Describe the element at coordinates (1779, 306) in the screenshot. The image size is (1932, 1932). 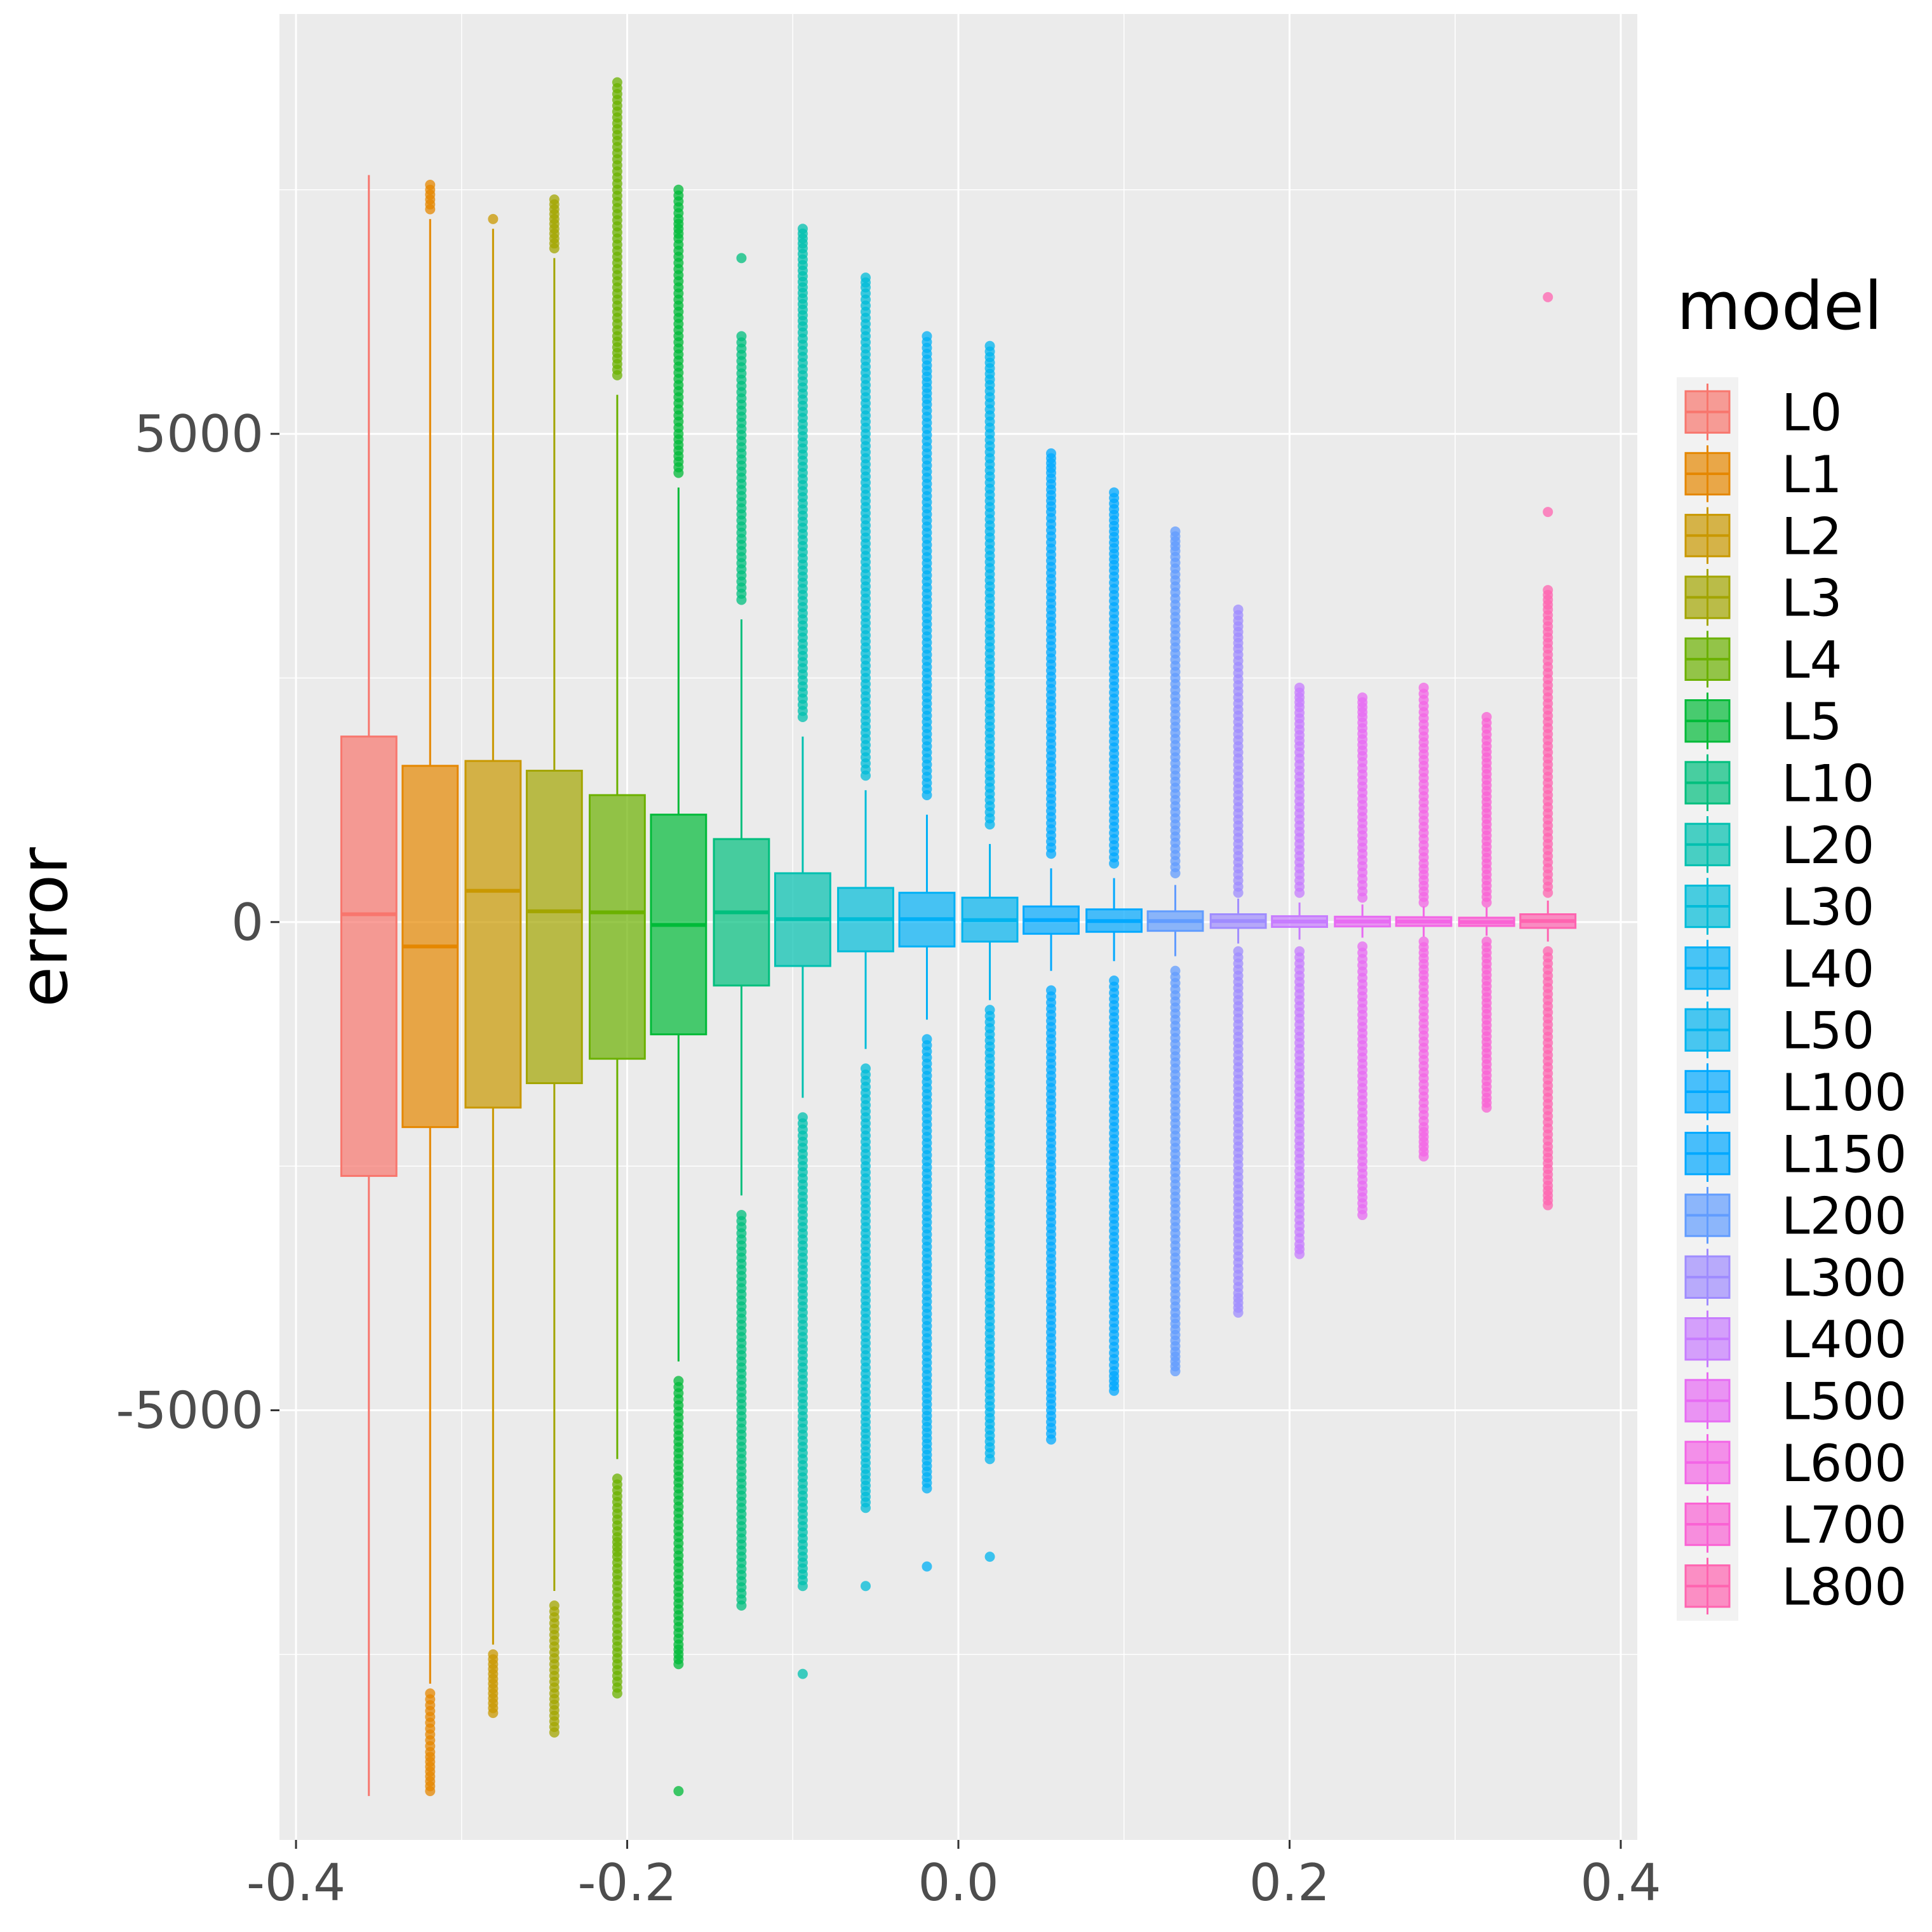
I see `legend-title: model` at that location.